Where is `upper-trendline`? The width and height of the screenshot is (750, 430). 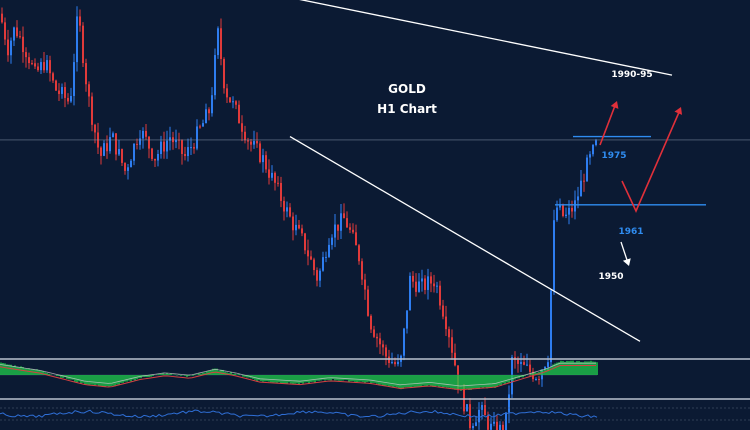 upper-trendline is located at coordinates (486, 38).